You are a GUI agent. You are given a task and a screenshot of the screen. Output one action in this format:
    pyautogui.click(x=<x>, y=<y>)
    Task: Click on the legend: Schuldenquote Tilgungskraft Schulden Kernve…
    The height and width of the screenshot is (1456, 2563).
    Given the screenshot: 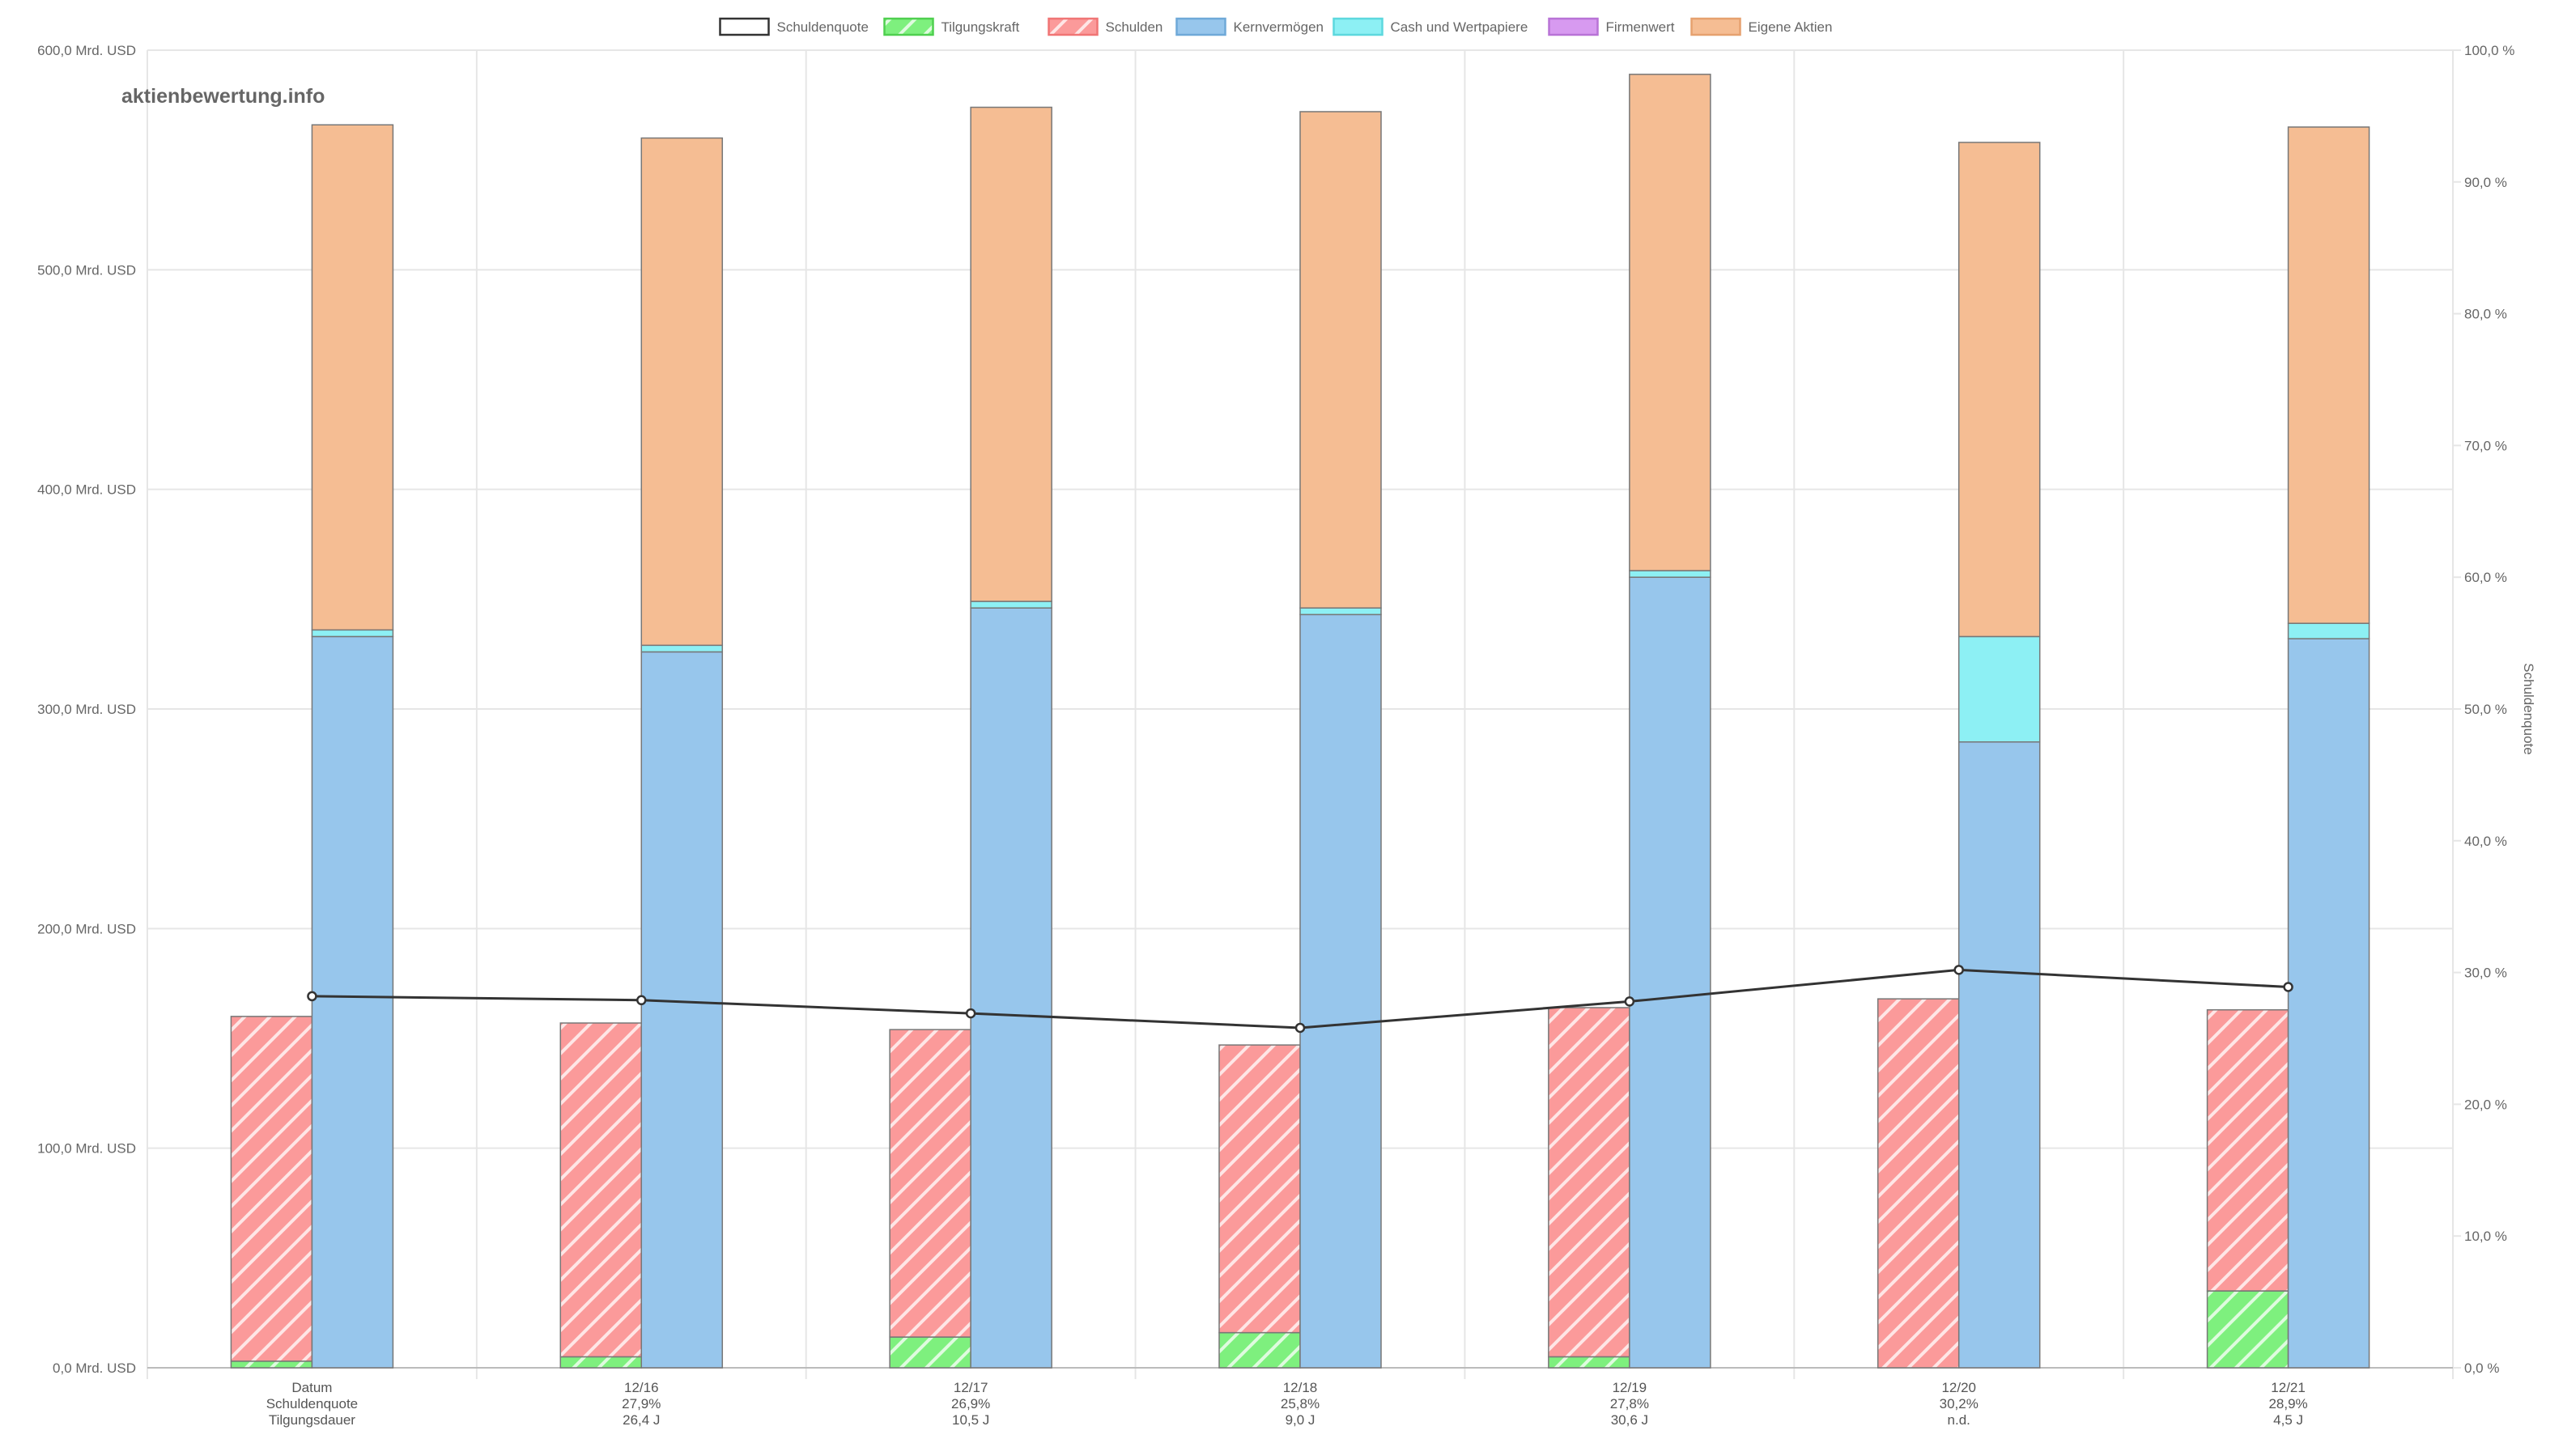 What is the action you would take?
    pyautogui.click(x=1276, y=26)
    